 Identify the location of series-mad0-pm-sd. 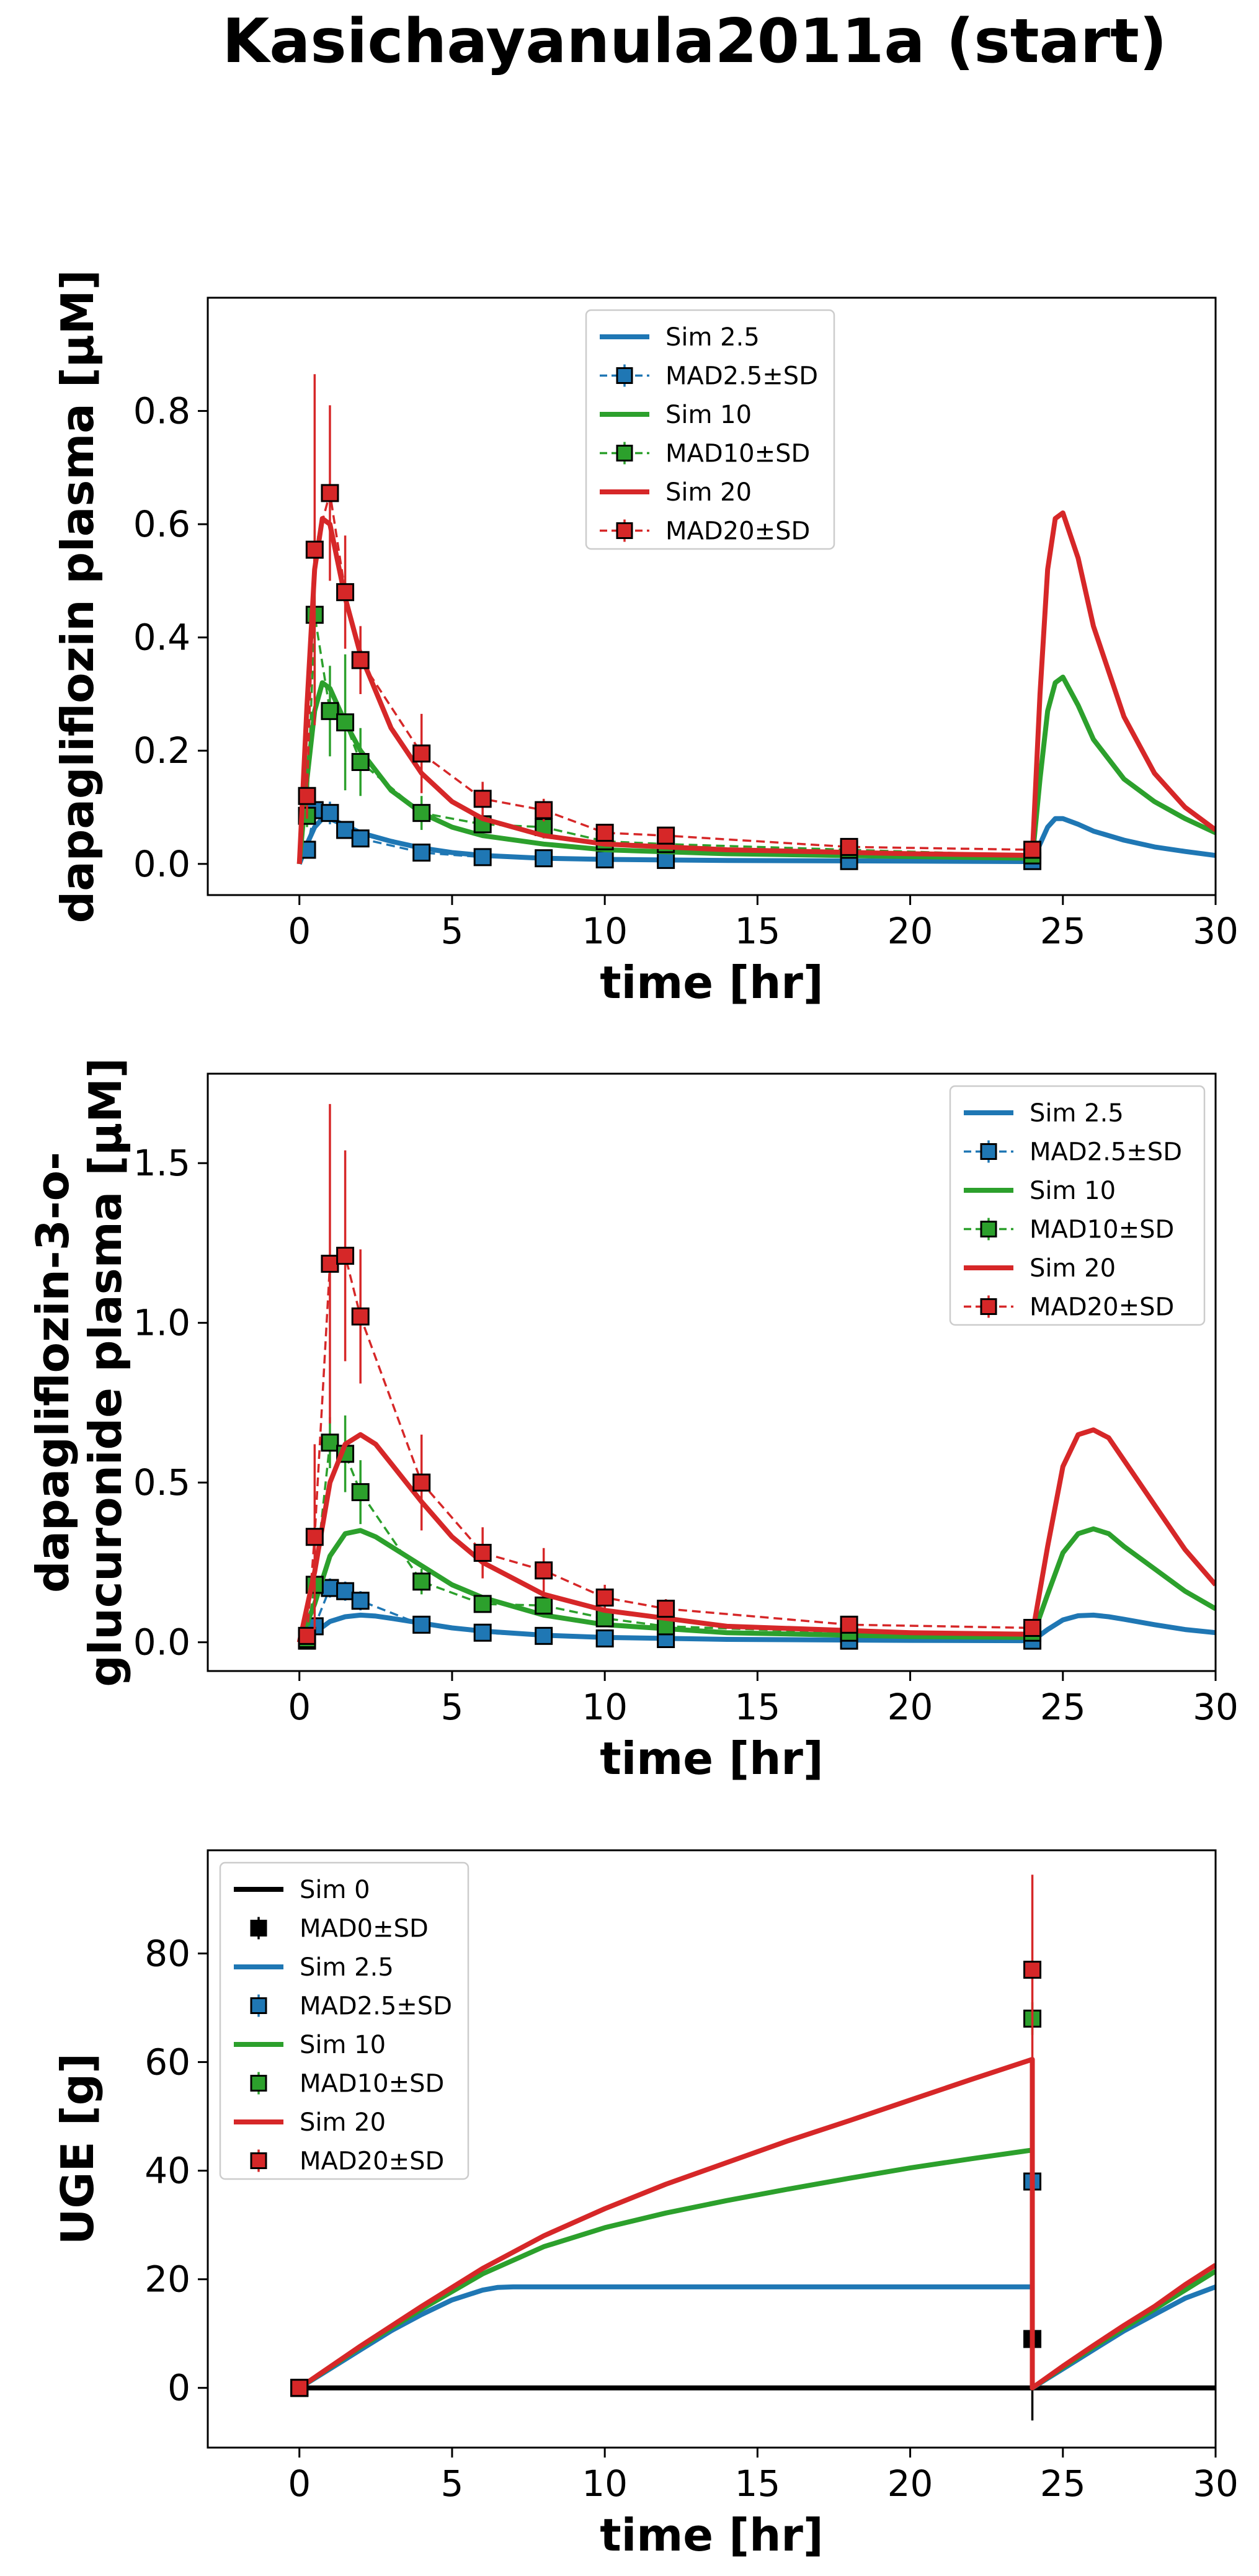
(666, 2339).